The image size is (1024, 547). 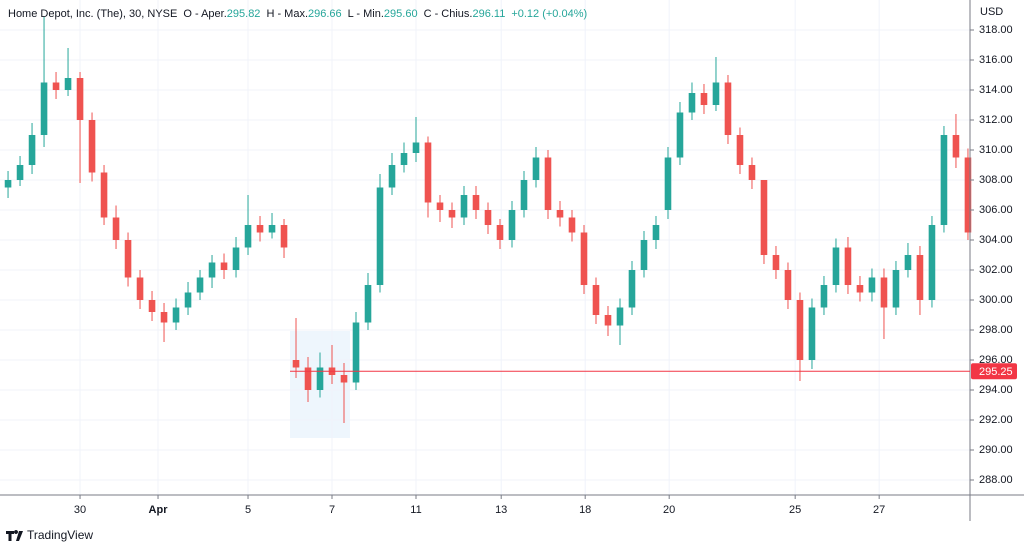 What do you see at coordinates (879, 510) in the screenshot?
I see `x-tick-label: 27` at bounding box center [879, 510].